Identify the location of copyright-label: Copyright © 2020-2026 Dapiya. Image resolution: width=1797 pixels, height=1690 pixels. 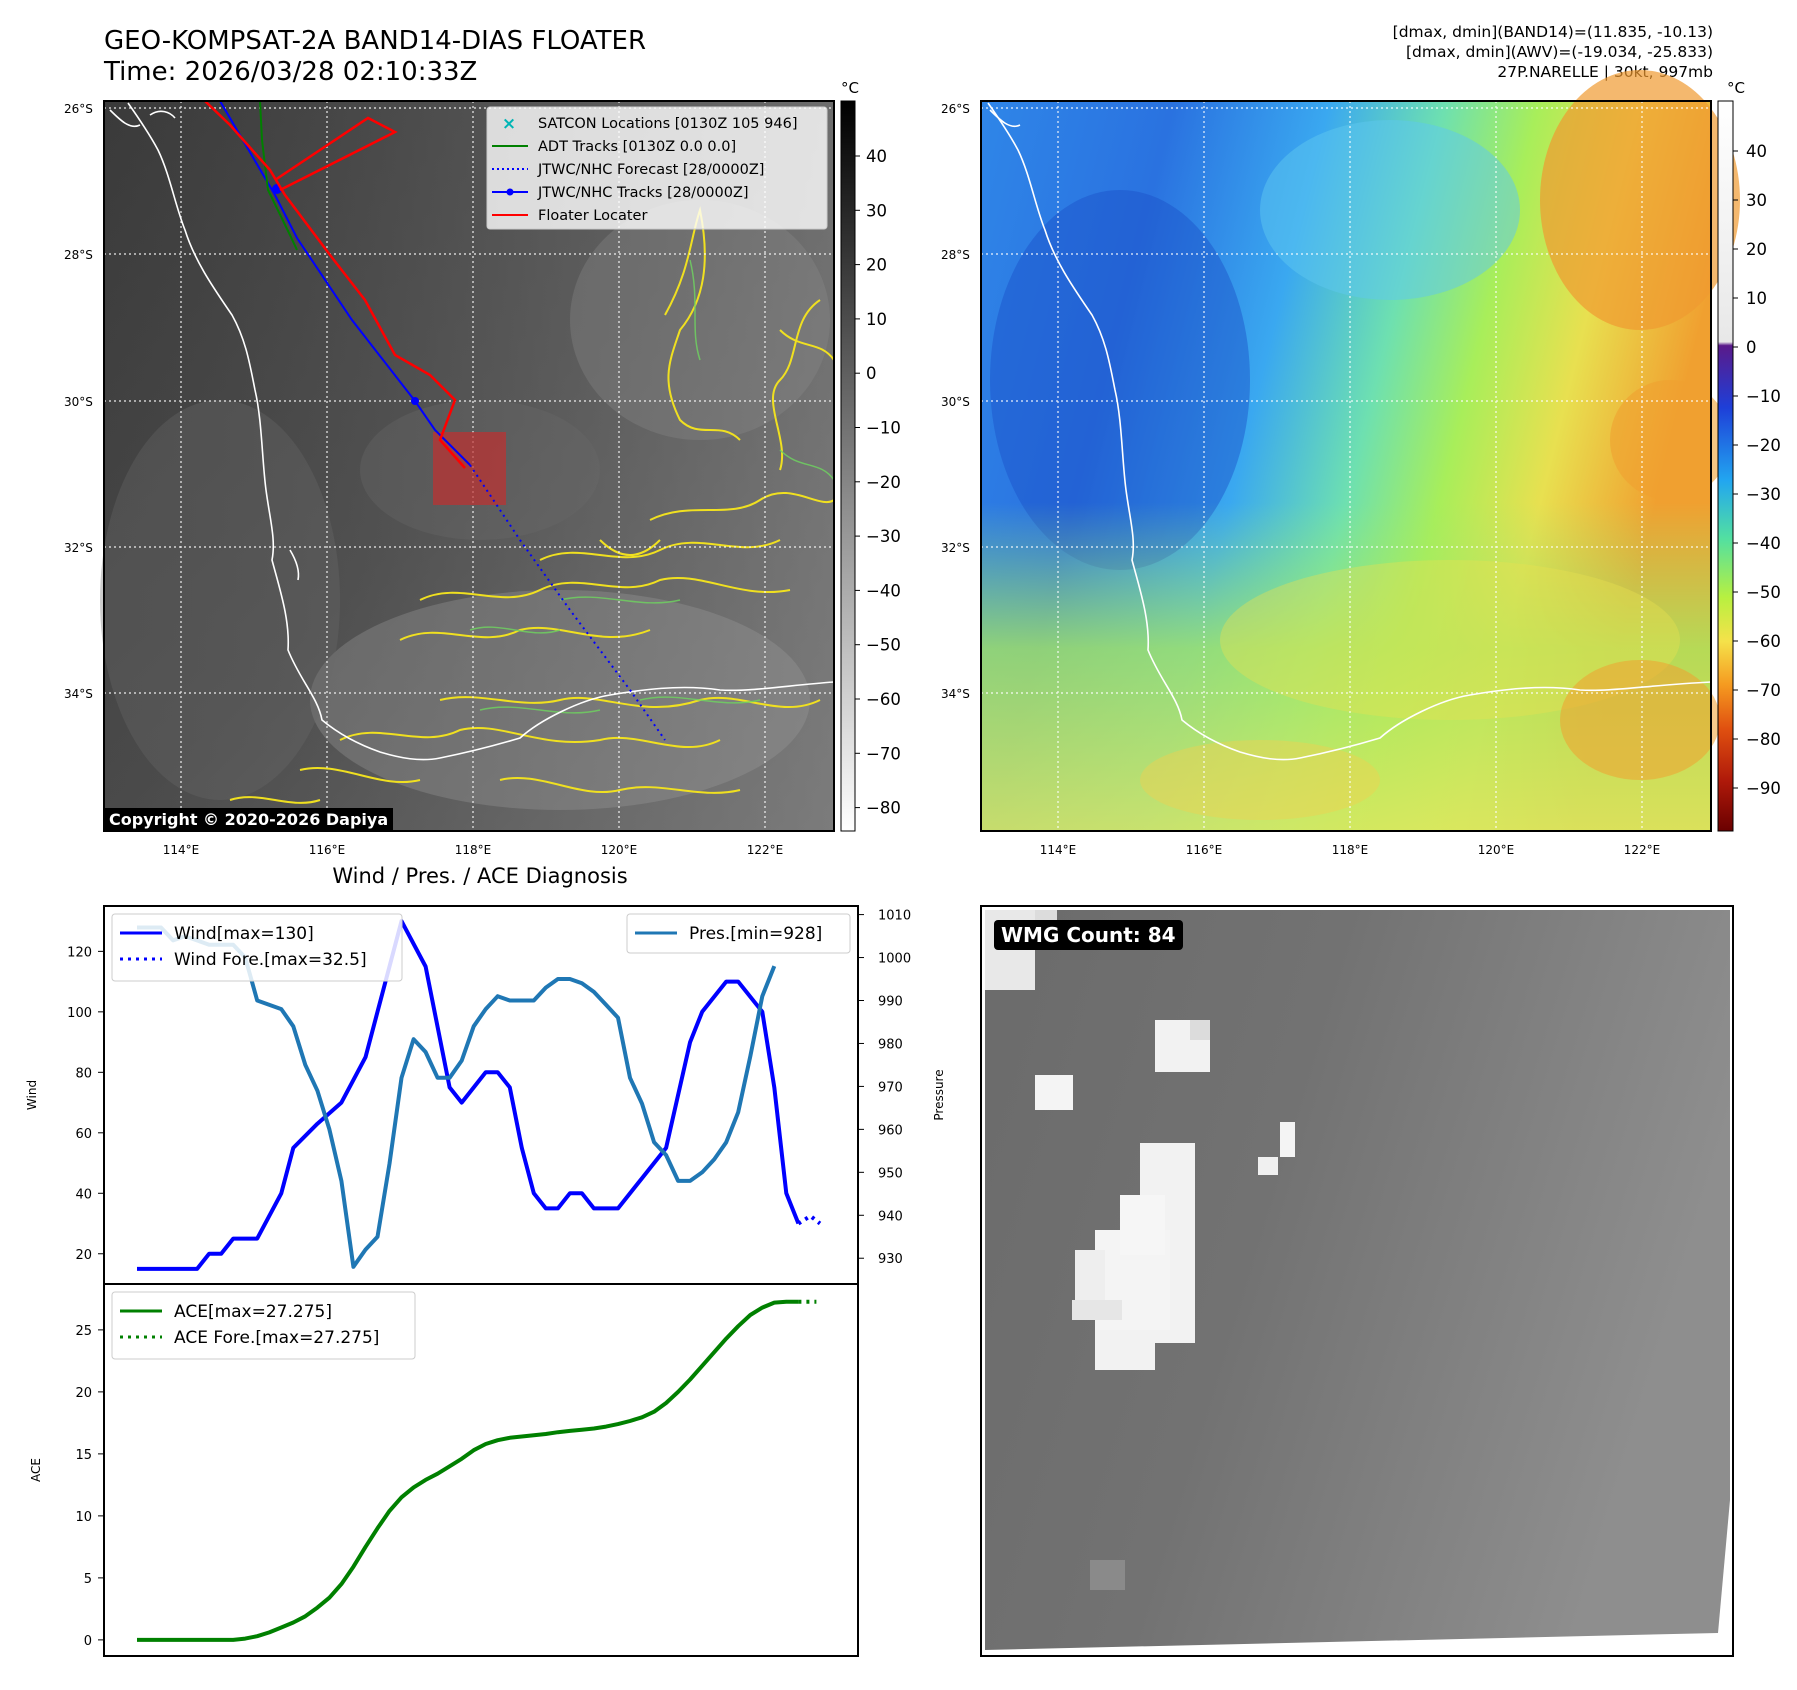
(249, 819).